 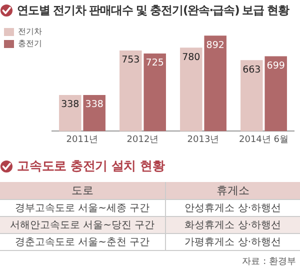 I want to click on legend-label: 전기차, so click(x=30, y=31).